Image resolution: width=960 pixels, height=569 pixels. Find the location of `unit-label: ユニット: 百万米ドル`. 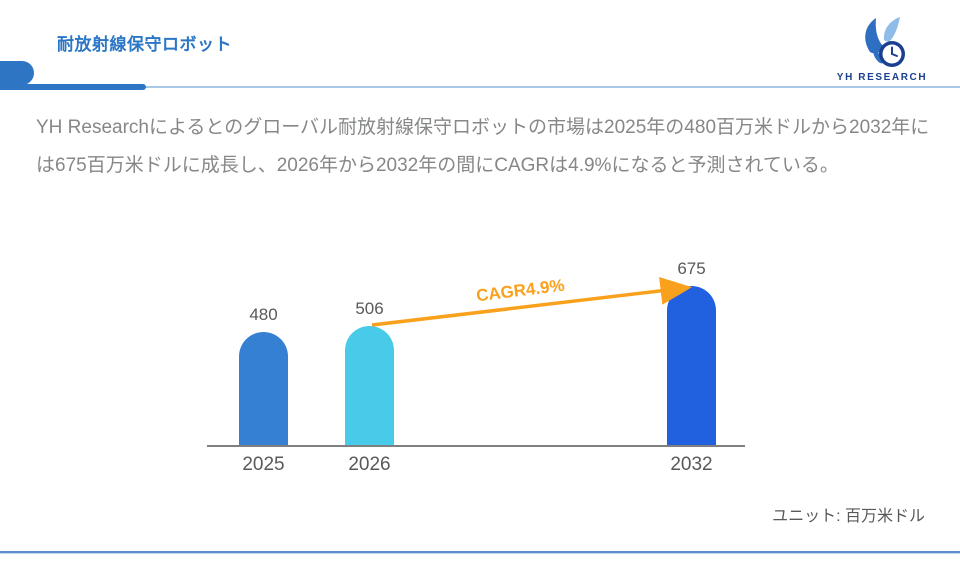

unit-label: ユニット: 百万米ドル is located at coordinates (848, 516).